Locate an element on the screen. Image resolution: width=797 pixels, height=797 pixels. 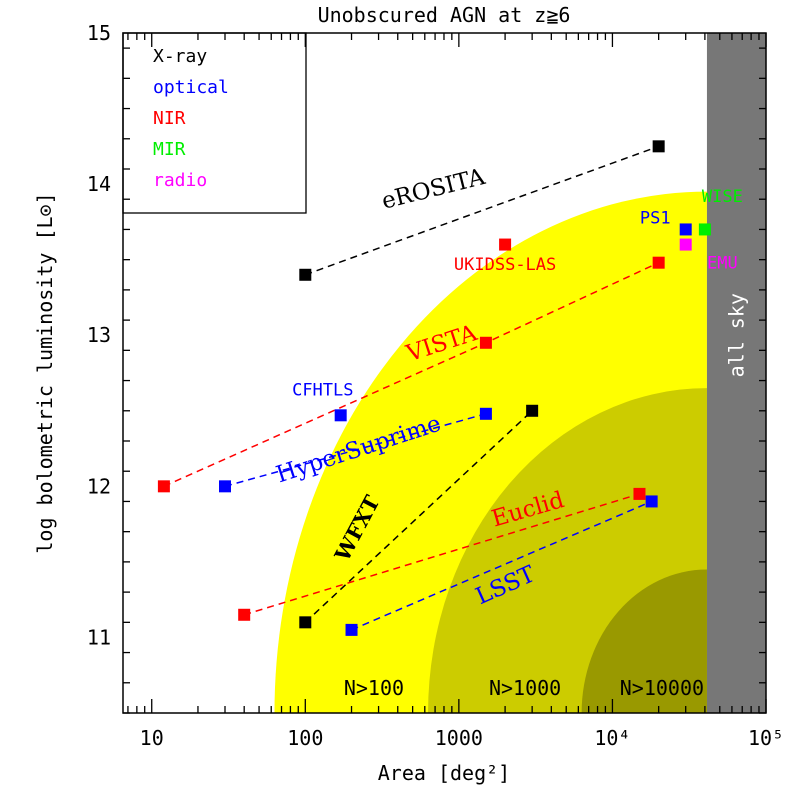
wise-label: WISE is located at coordinates (722, 197).